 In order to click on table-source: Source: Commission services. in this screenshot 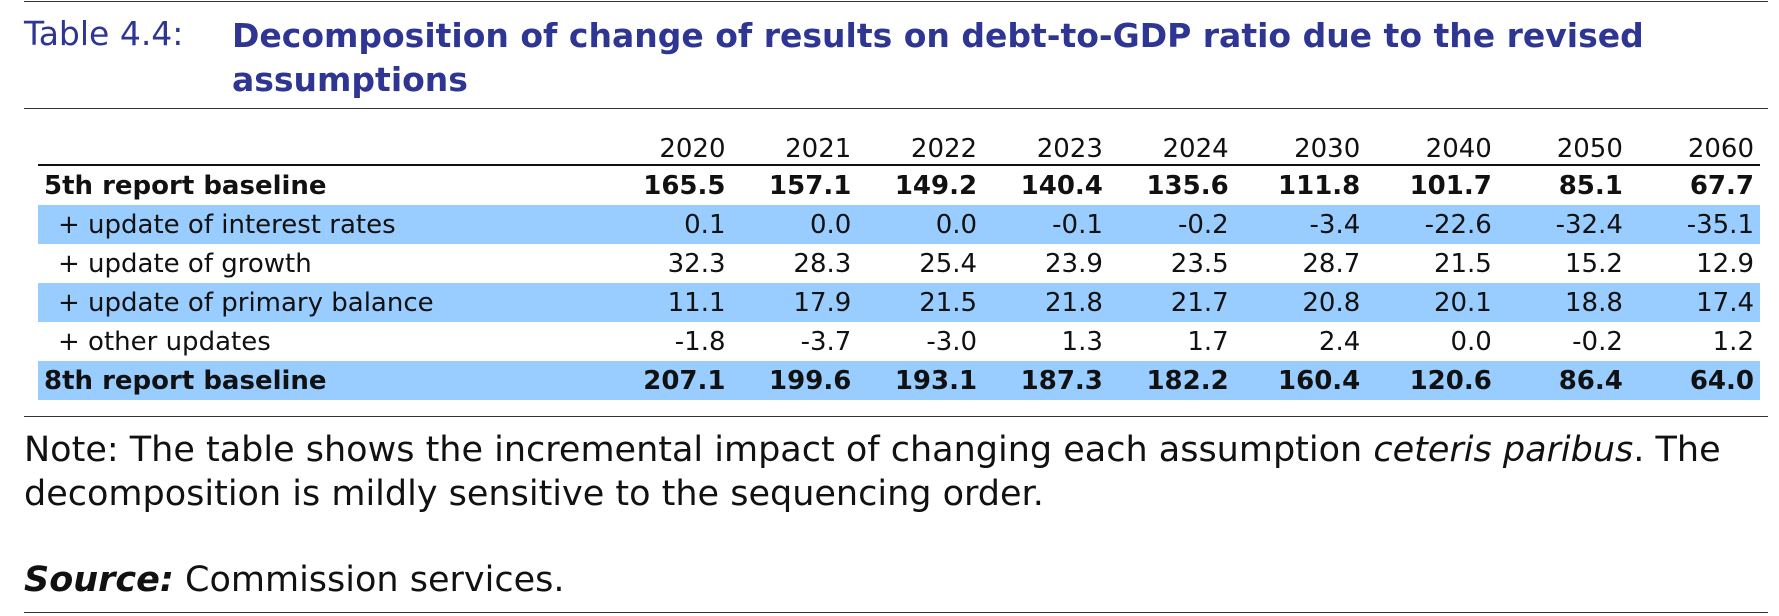, I will do `click(294, 580)`.